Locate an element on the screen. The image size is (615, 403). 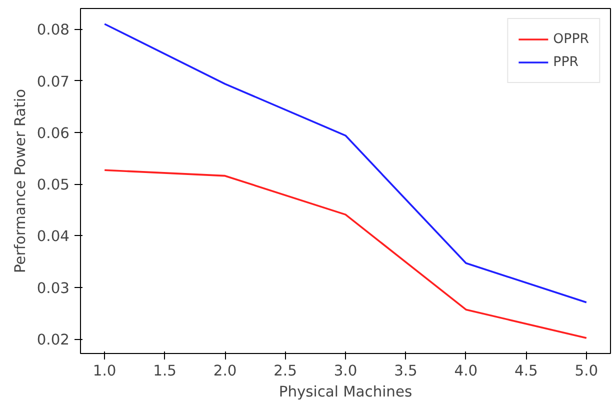
x-tick-label: 3.5 is located at coordinates (406, 371).